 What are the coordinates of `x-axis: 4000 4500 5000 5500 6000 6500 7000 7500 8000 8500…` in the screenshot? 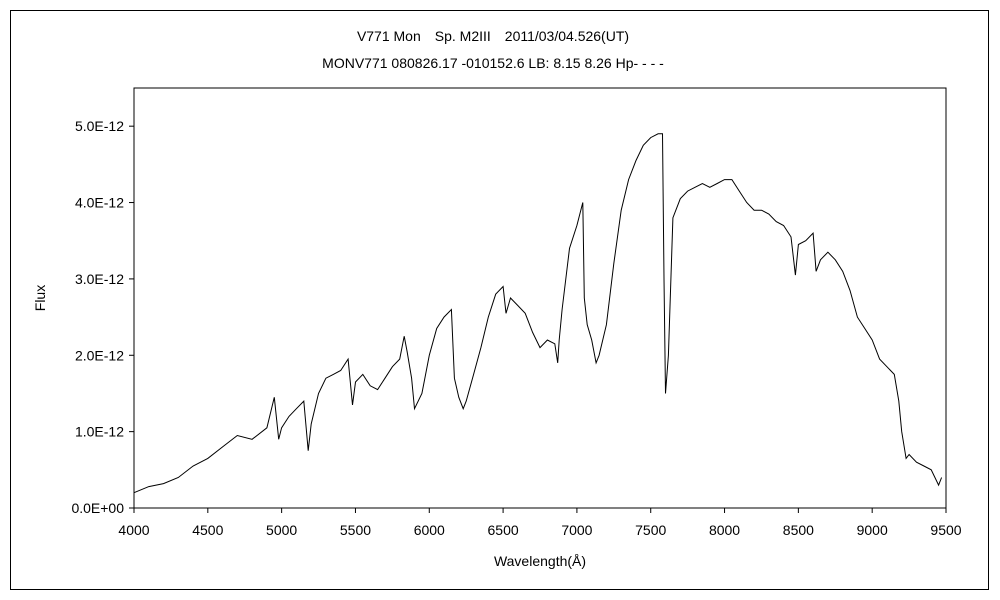 It's located at (540, 523).